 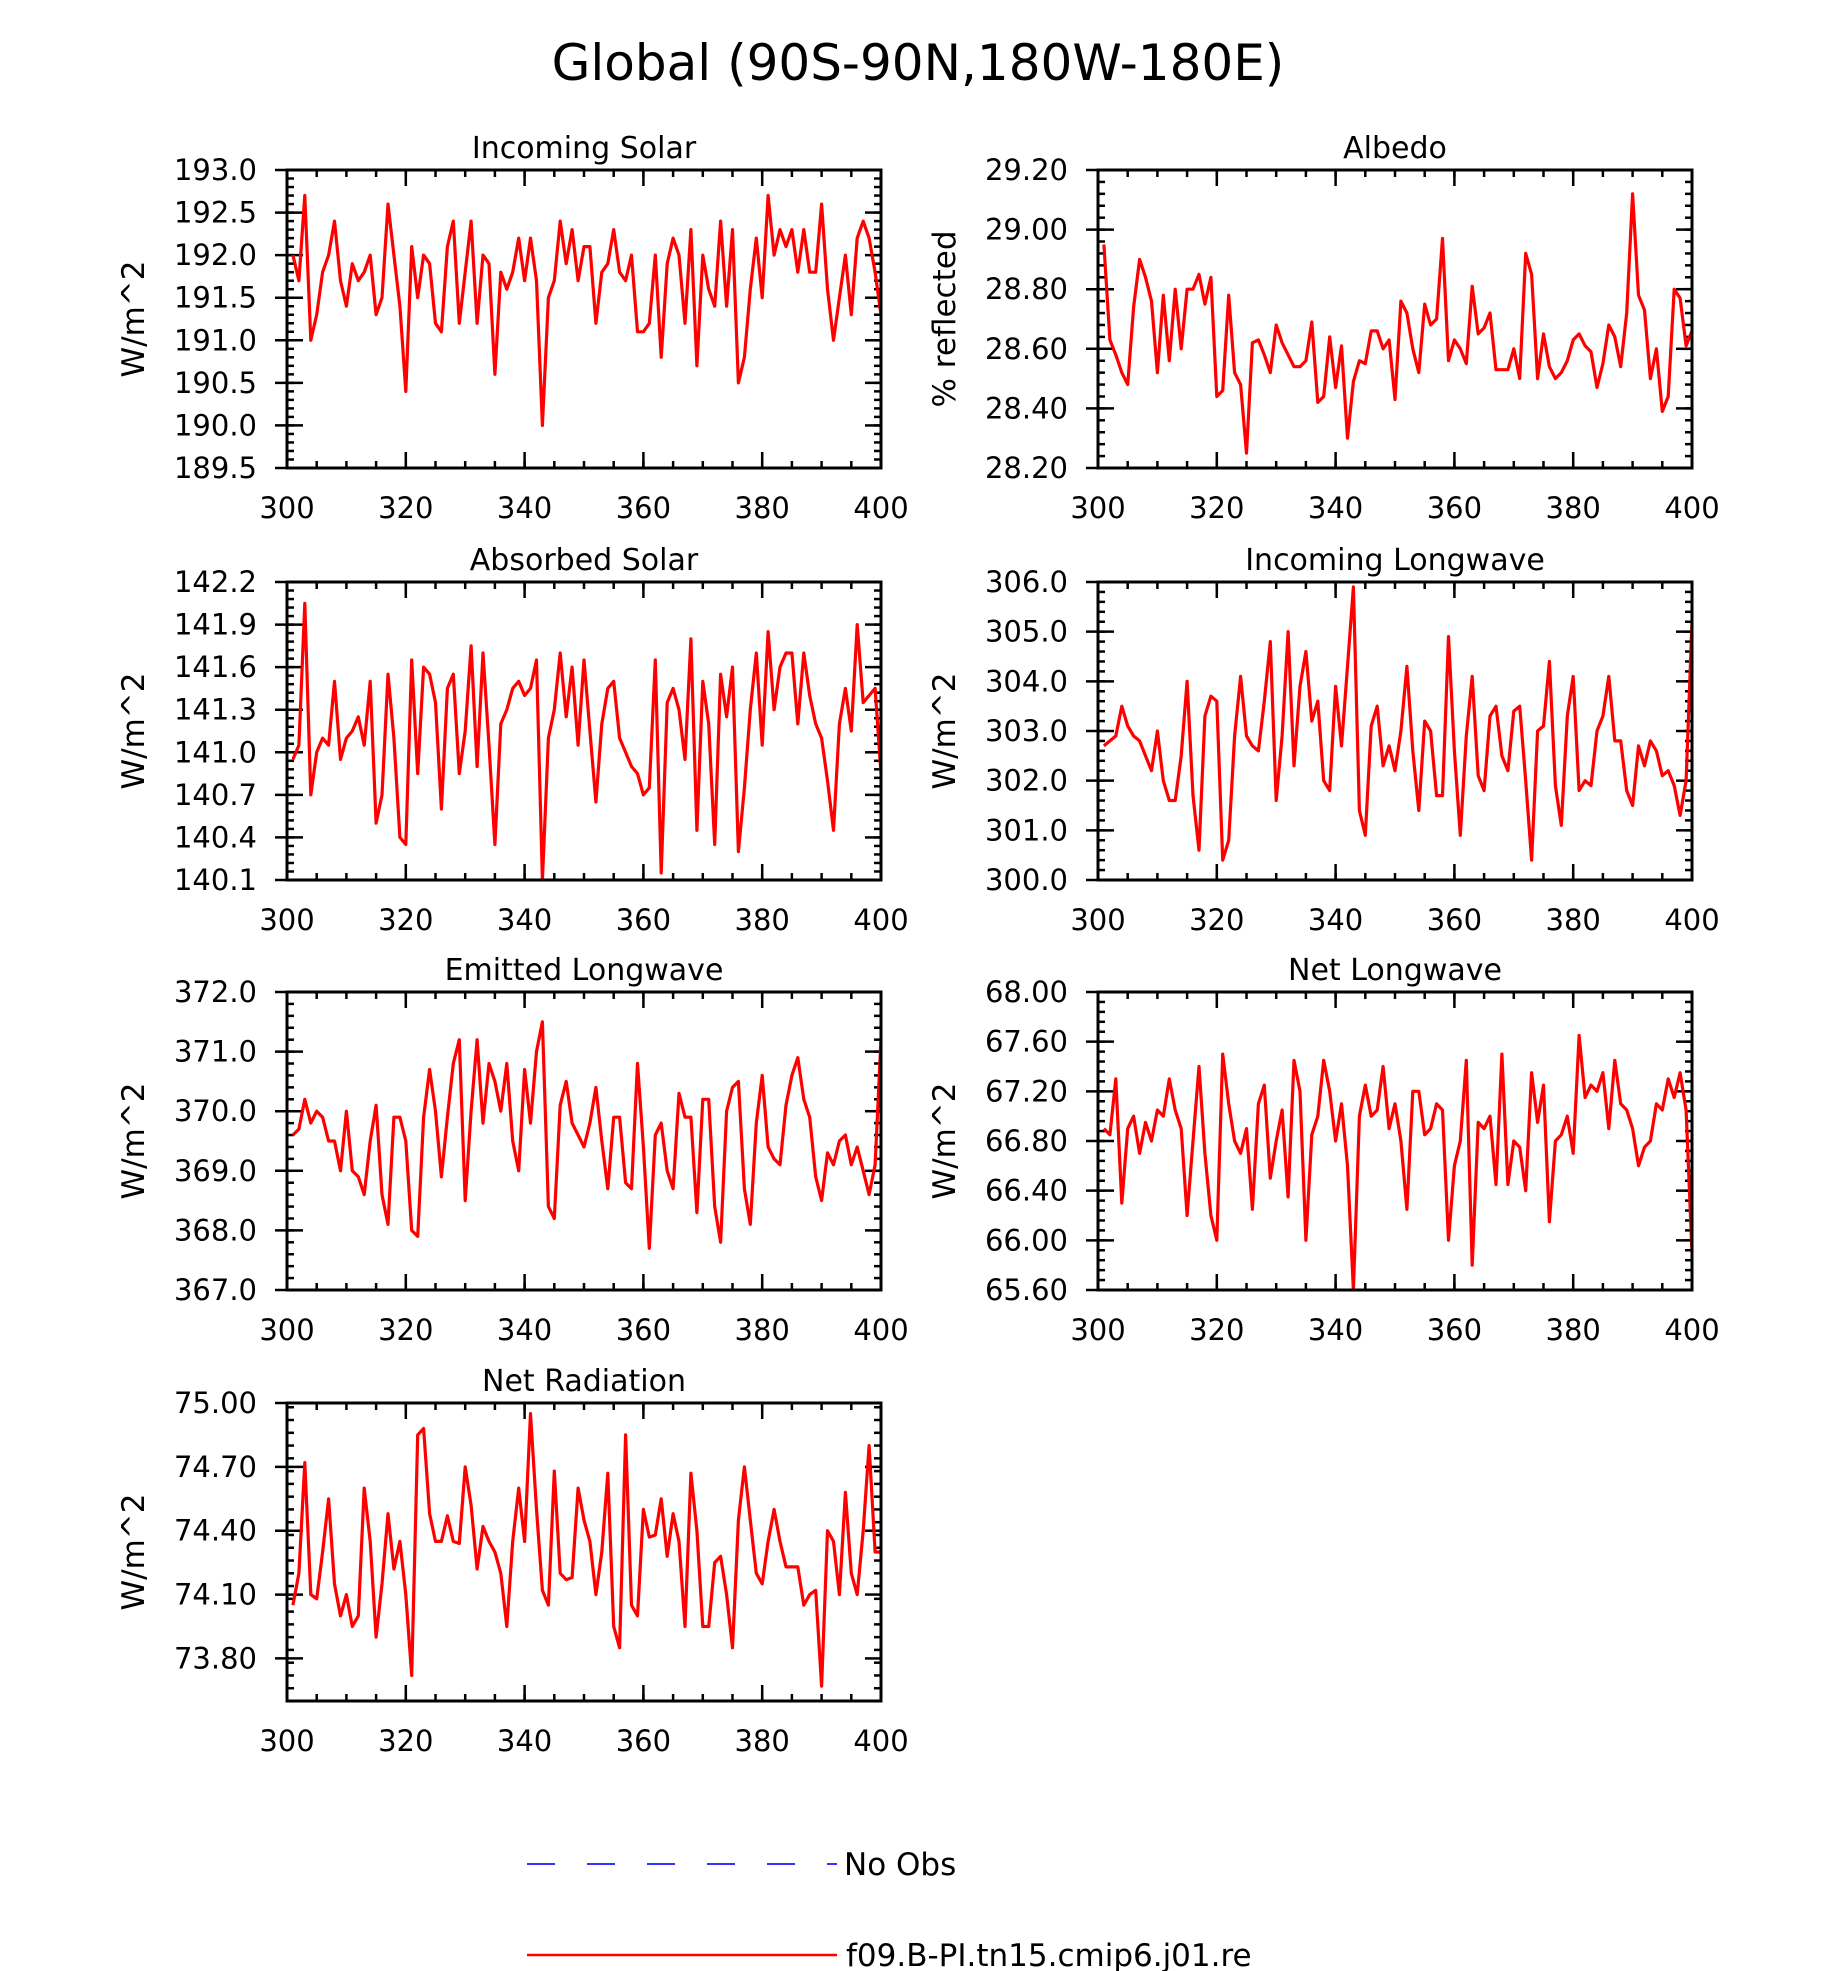 I want to click on panel-title: Incoming Longwave, so click(x=1395, y=560).